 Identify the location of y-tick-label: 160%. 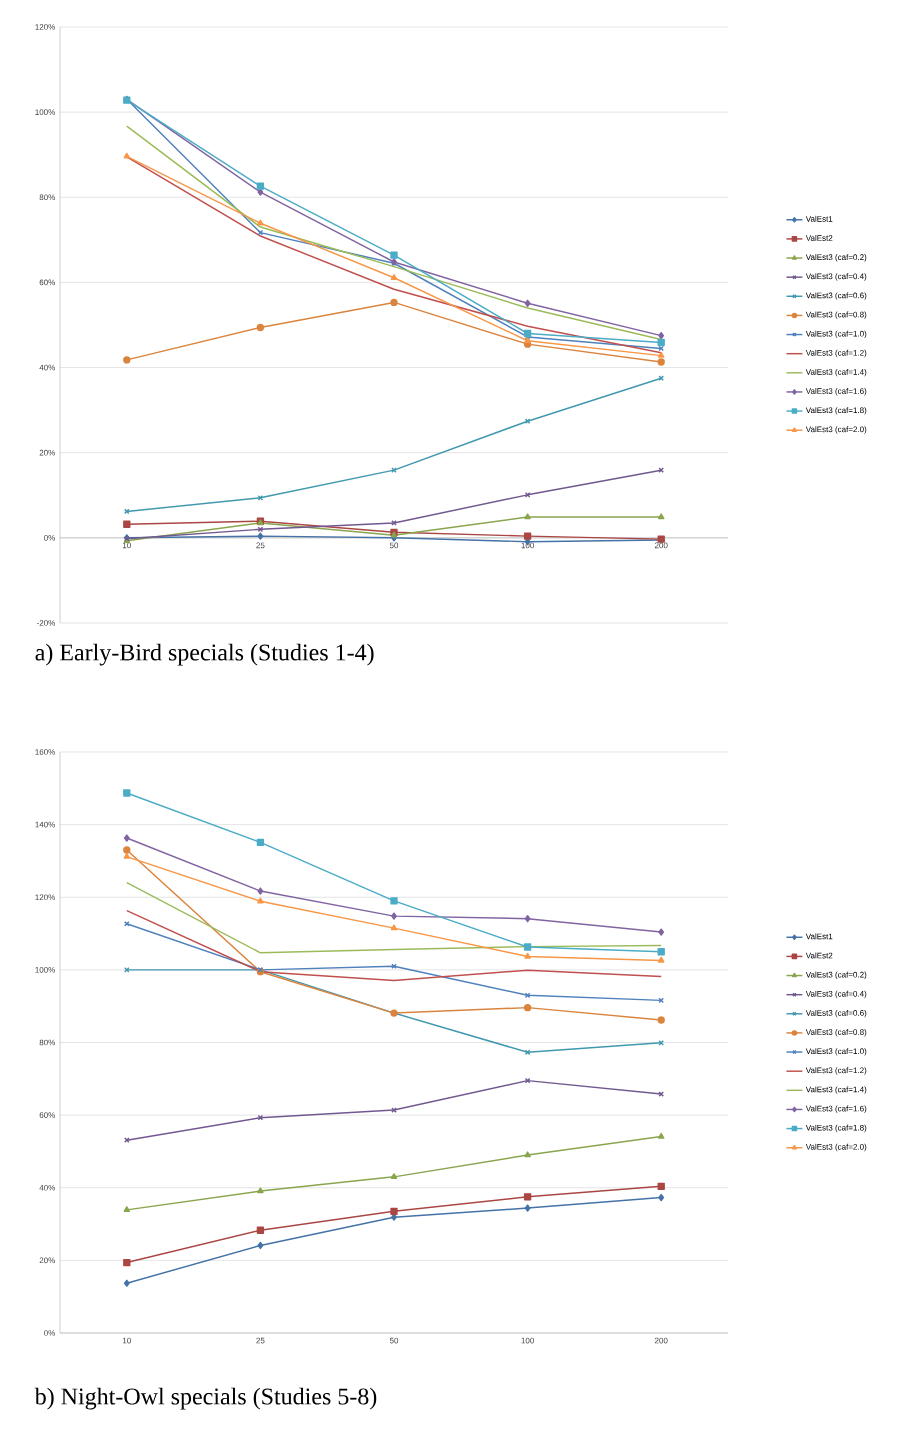
(45, 752).